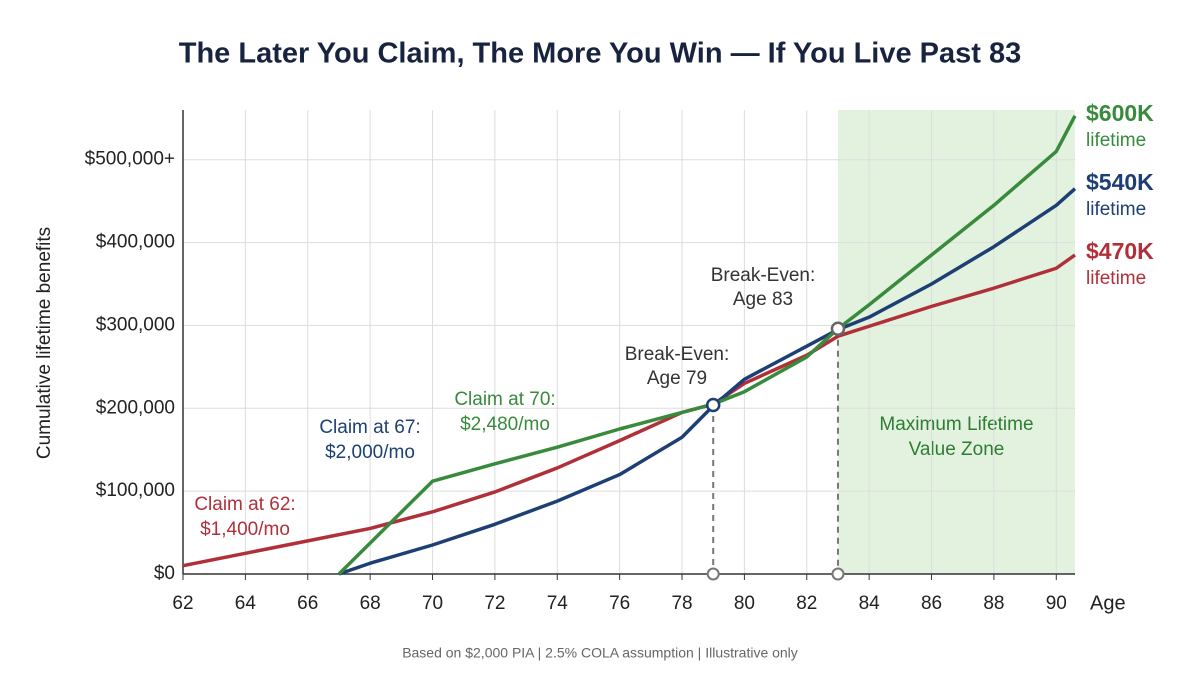  I want to click on x-tick-label: 86, so click(931, 603).